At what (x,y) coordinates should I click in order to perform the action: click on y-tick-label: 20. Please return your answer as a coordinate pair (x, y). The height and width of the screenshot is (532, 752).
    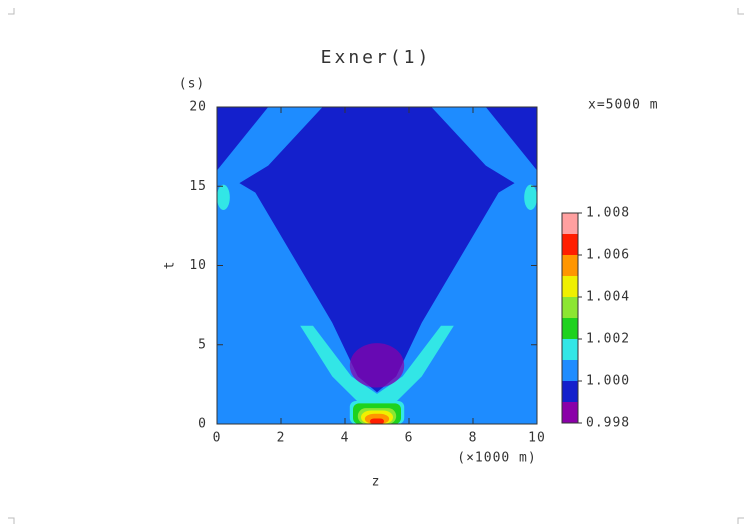
    Looking at the image, I should click on (198, 107).